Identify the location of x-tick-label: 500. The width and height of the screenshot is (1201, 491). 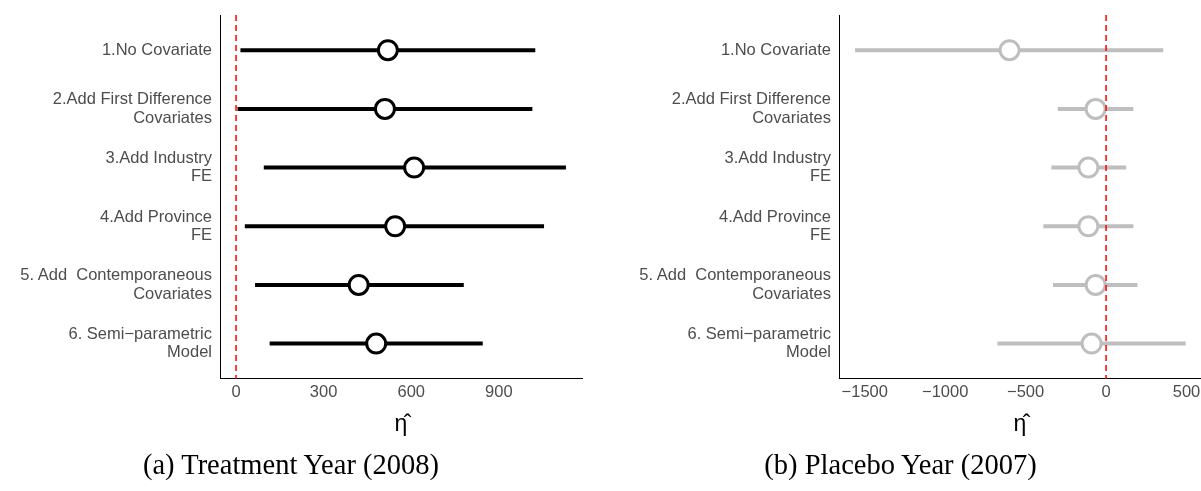
(1186, 391).